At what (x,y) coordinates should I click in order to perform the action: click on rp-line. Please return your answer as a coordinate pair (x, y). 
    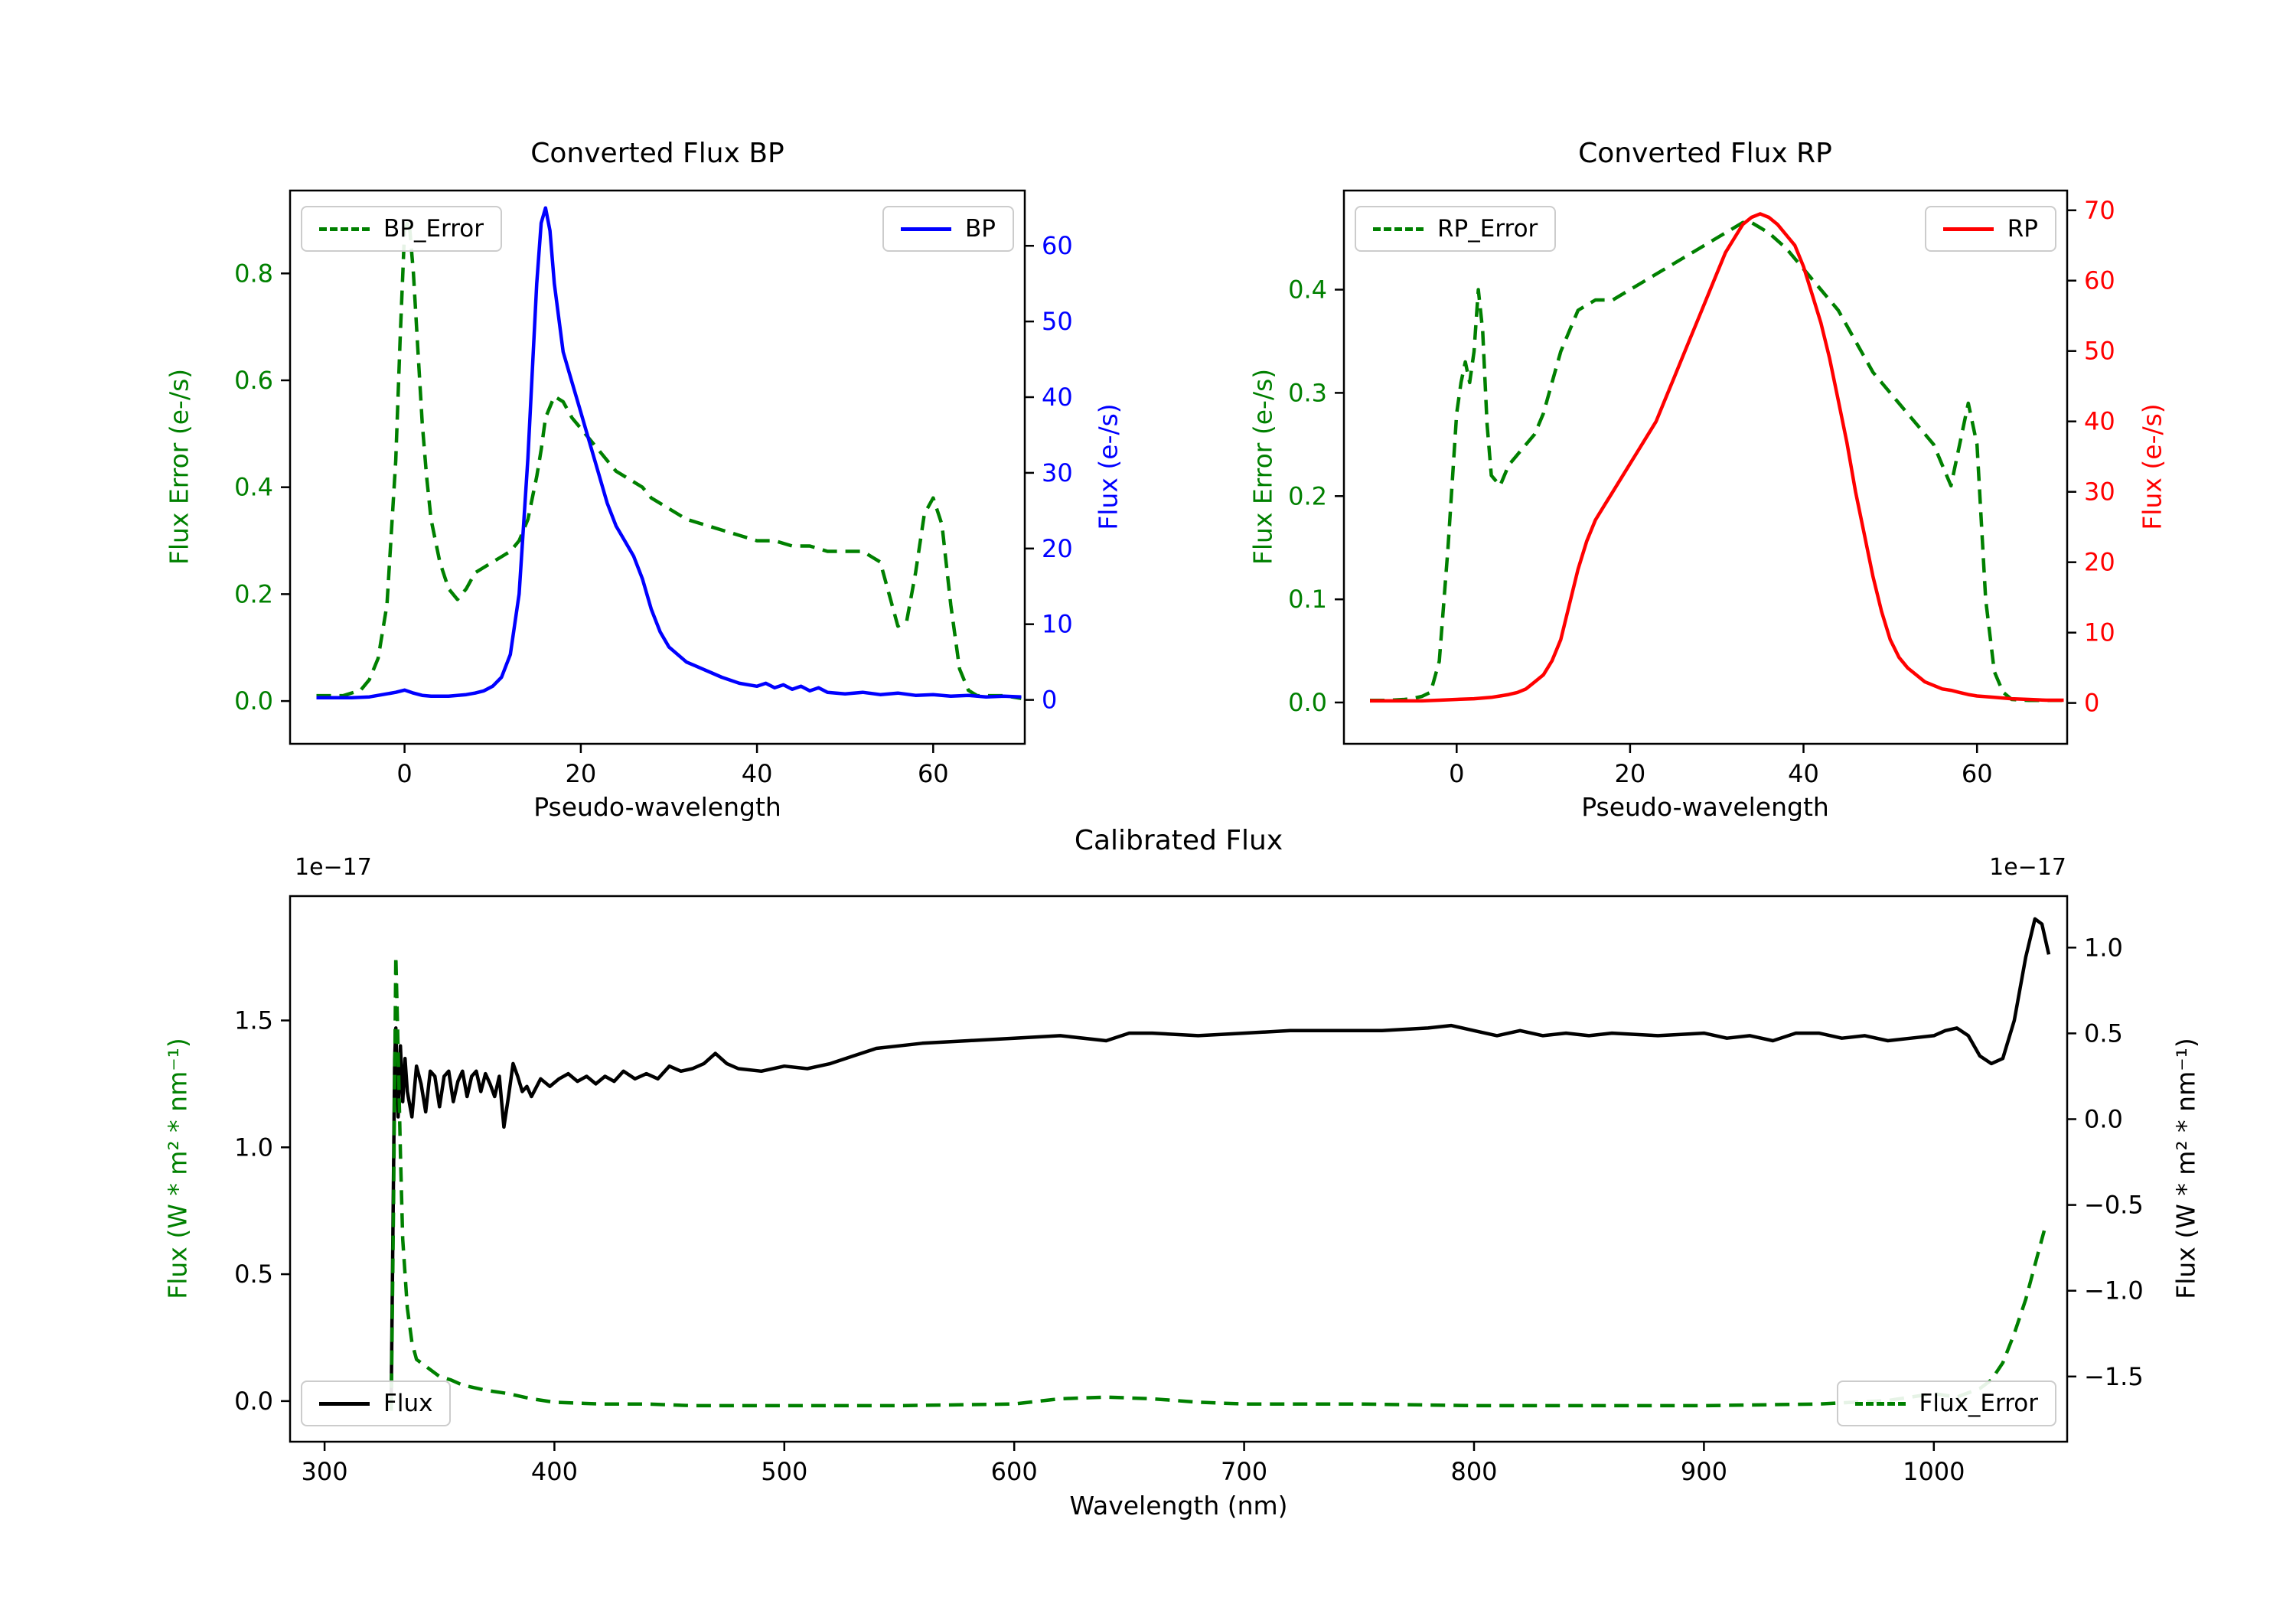
    Looking at the image, I should click on (1717, 457).